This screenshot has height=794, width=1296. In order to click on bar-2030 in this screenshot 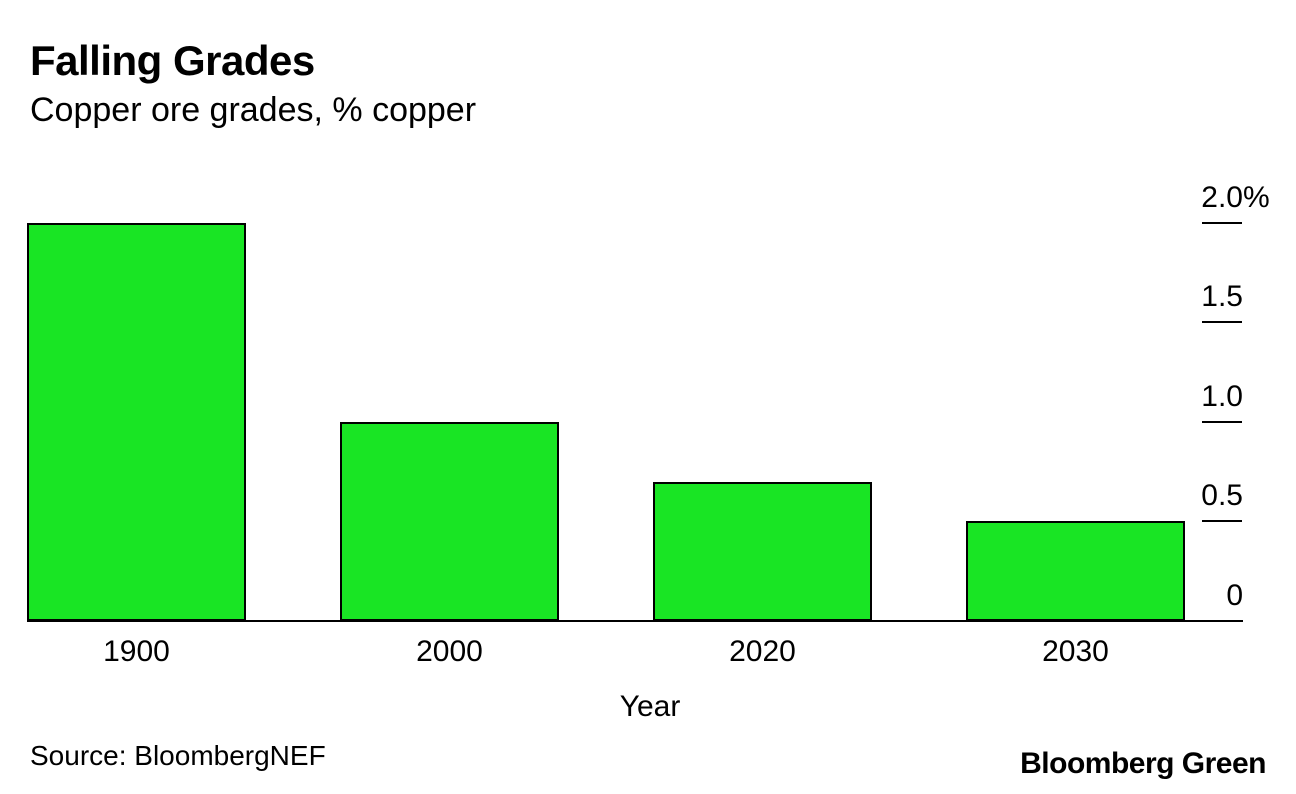, I will do `click(1075, 571)`.